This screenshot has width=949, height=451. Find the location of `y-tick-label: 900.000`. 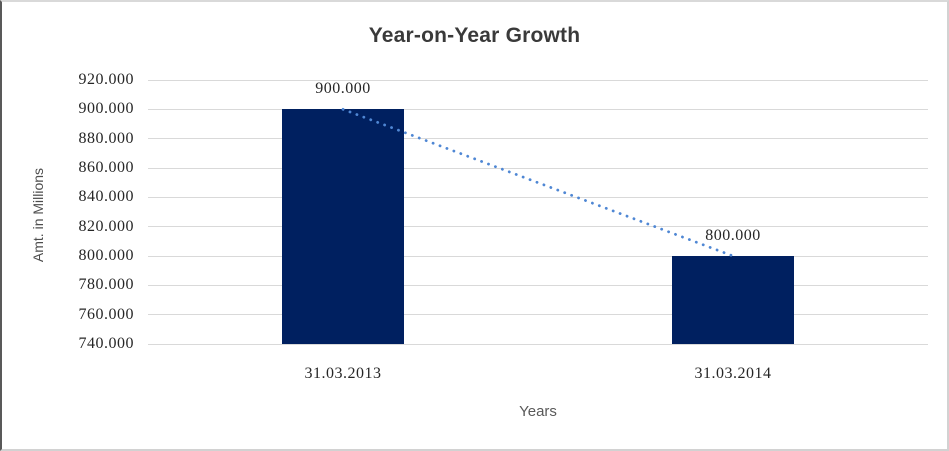

y-tick-label: 900.000 is located at coordinates (106, 109).